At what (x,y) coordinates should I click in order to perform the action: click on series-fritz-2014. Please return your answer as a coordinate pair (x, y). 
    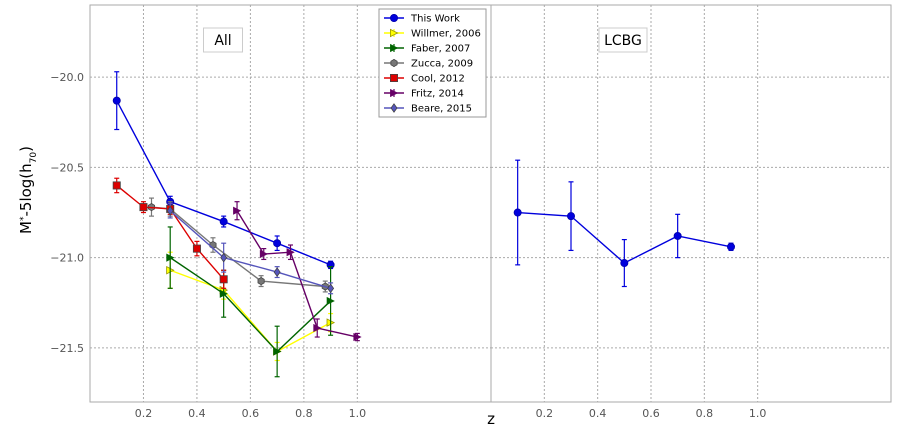
    Looking at the image, I should click on (297, 271).